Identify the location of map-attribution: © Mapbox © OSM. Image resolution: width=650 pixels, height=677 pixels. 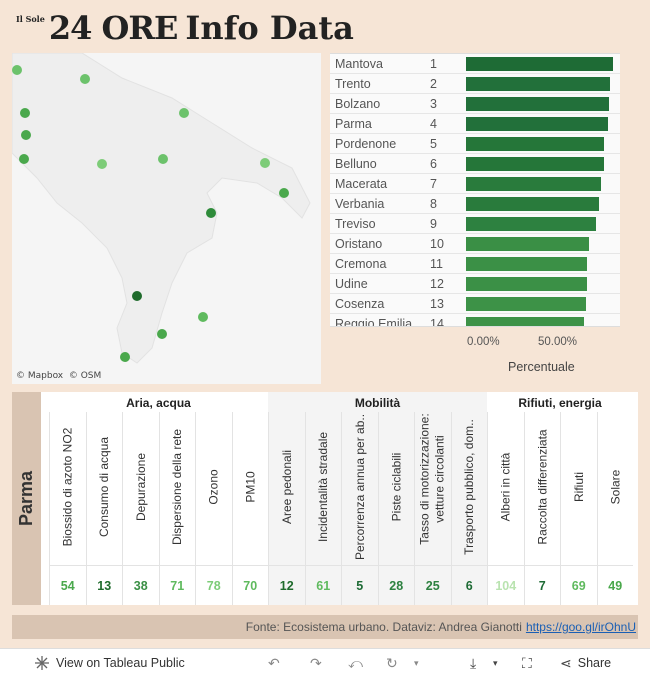
(58, 376).